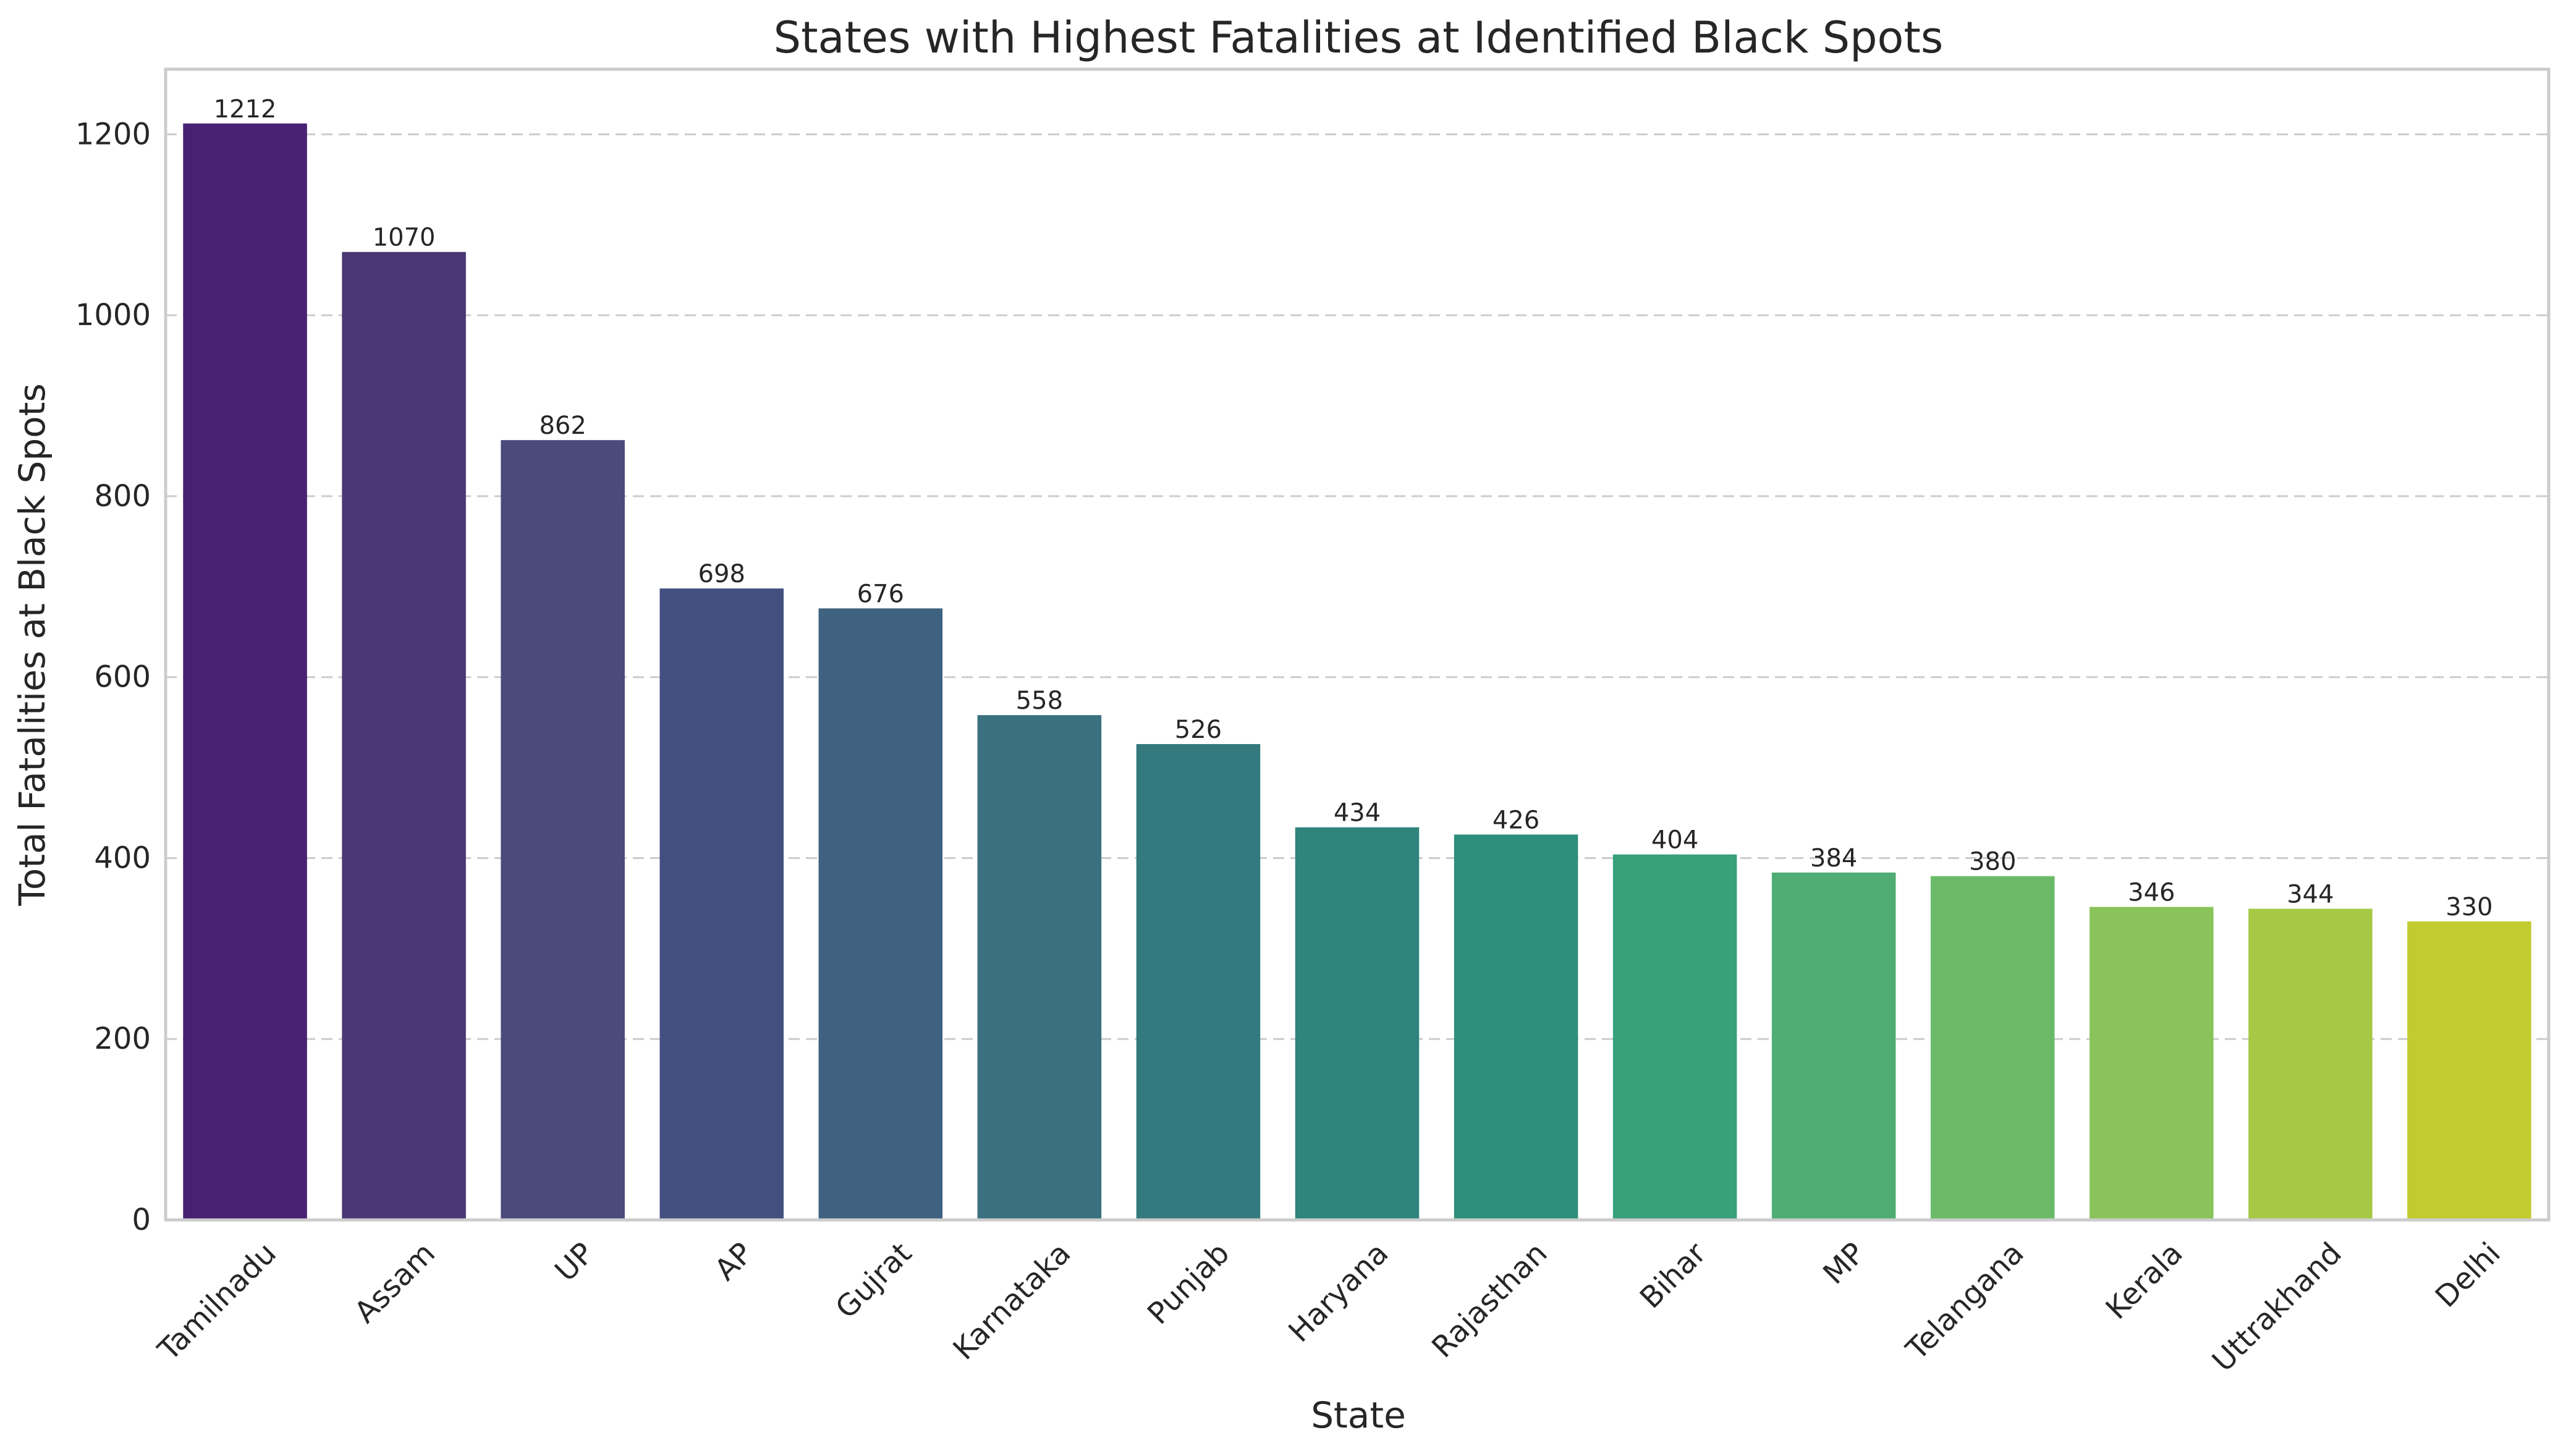 This screenshot has height=1456, width=2566. I want to click on bar-value-label: 426, so click(1516, 820).